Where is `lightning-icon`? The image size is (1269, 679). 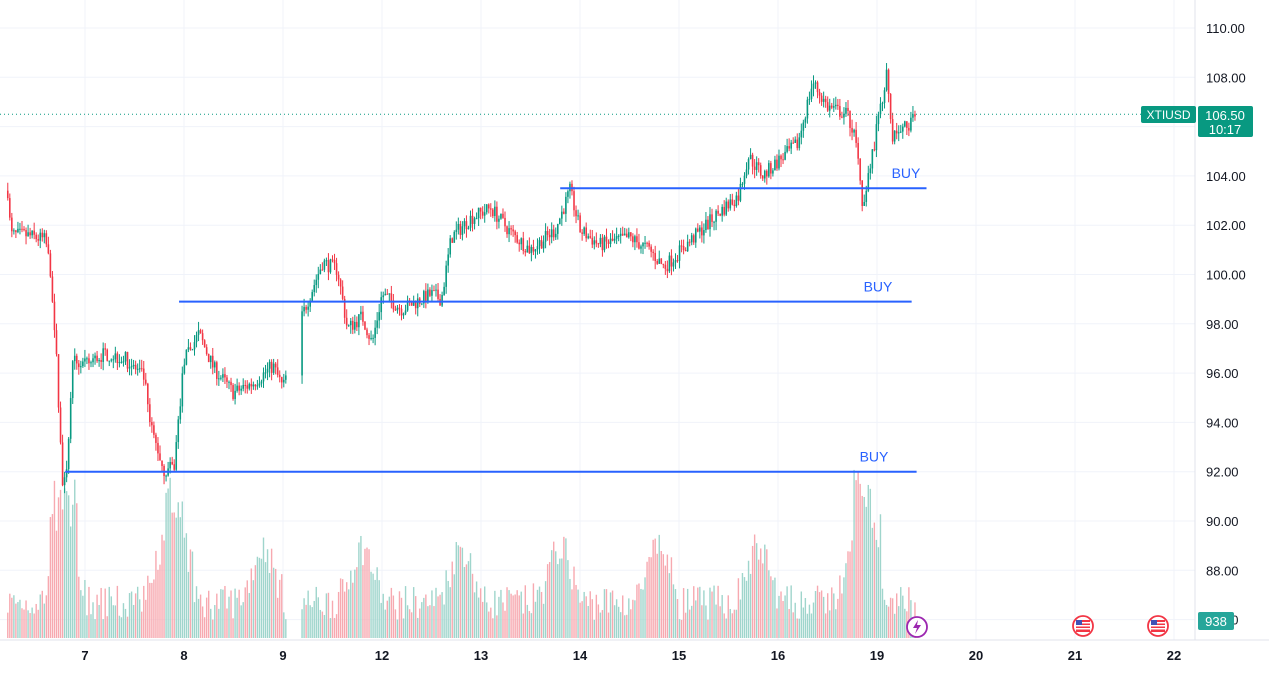 lightning-icon is located at coordinates (917, 627).